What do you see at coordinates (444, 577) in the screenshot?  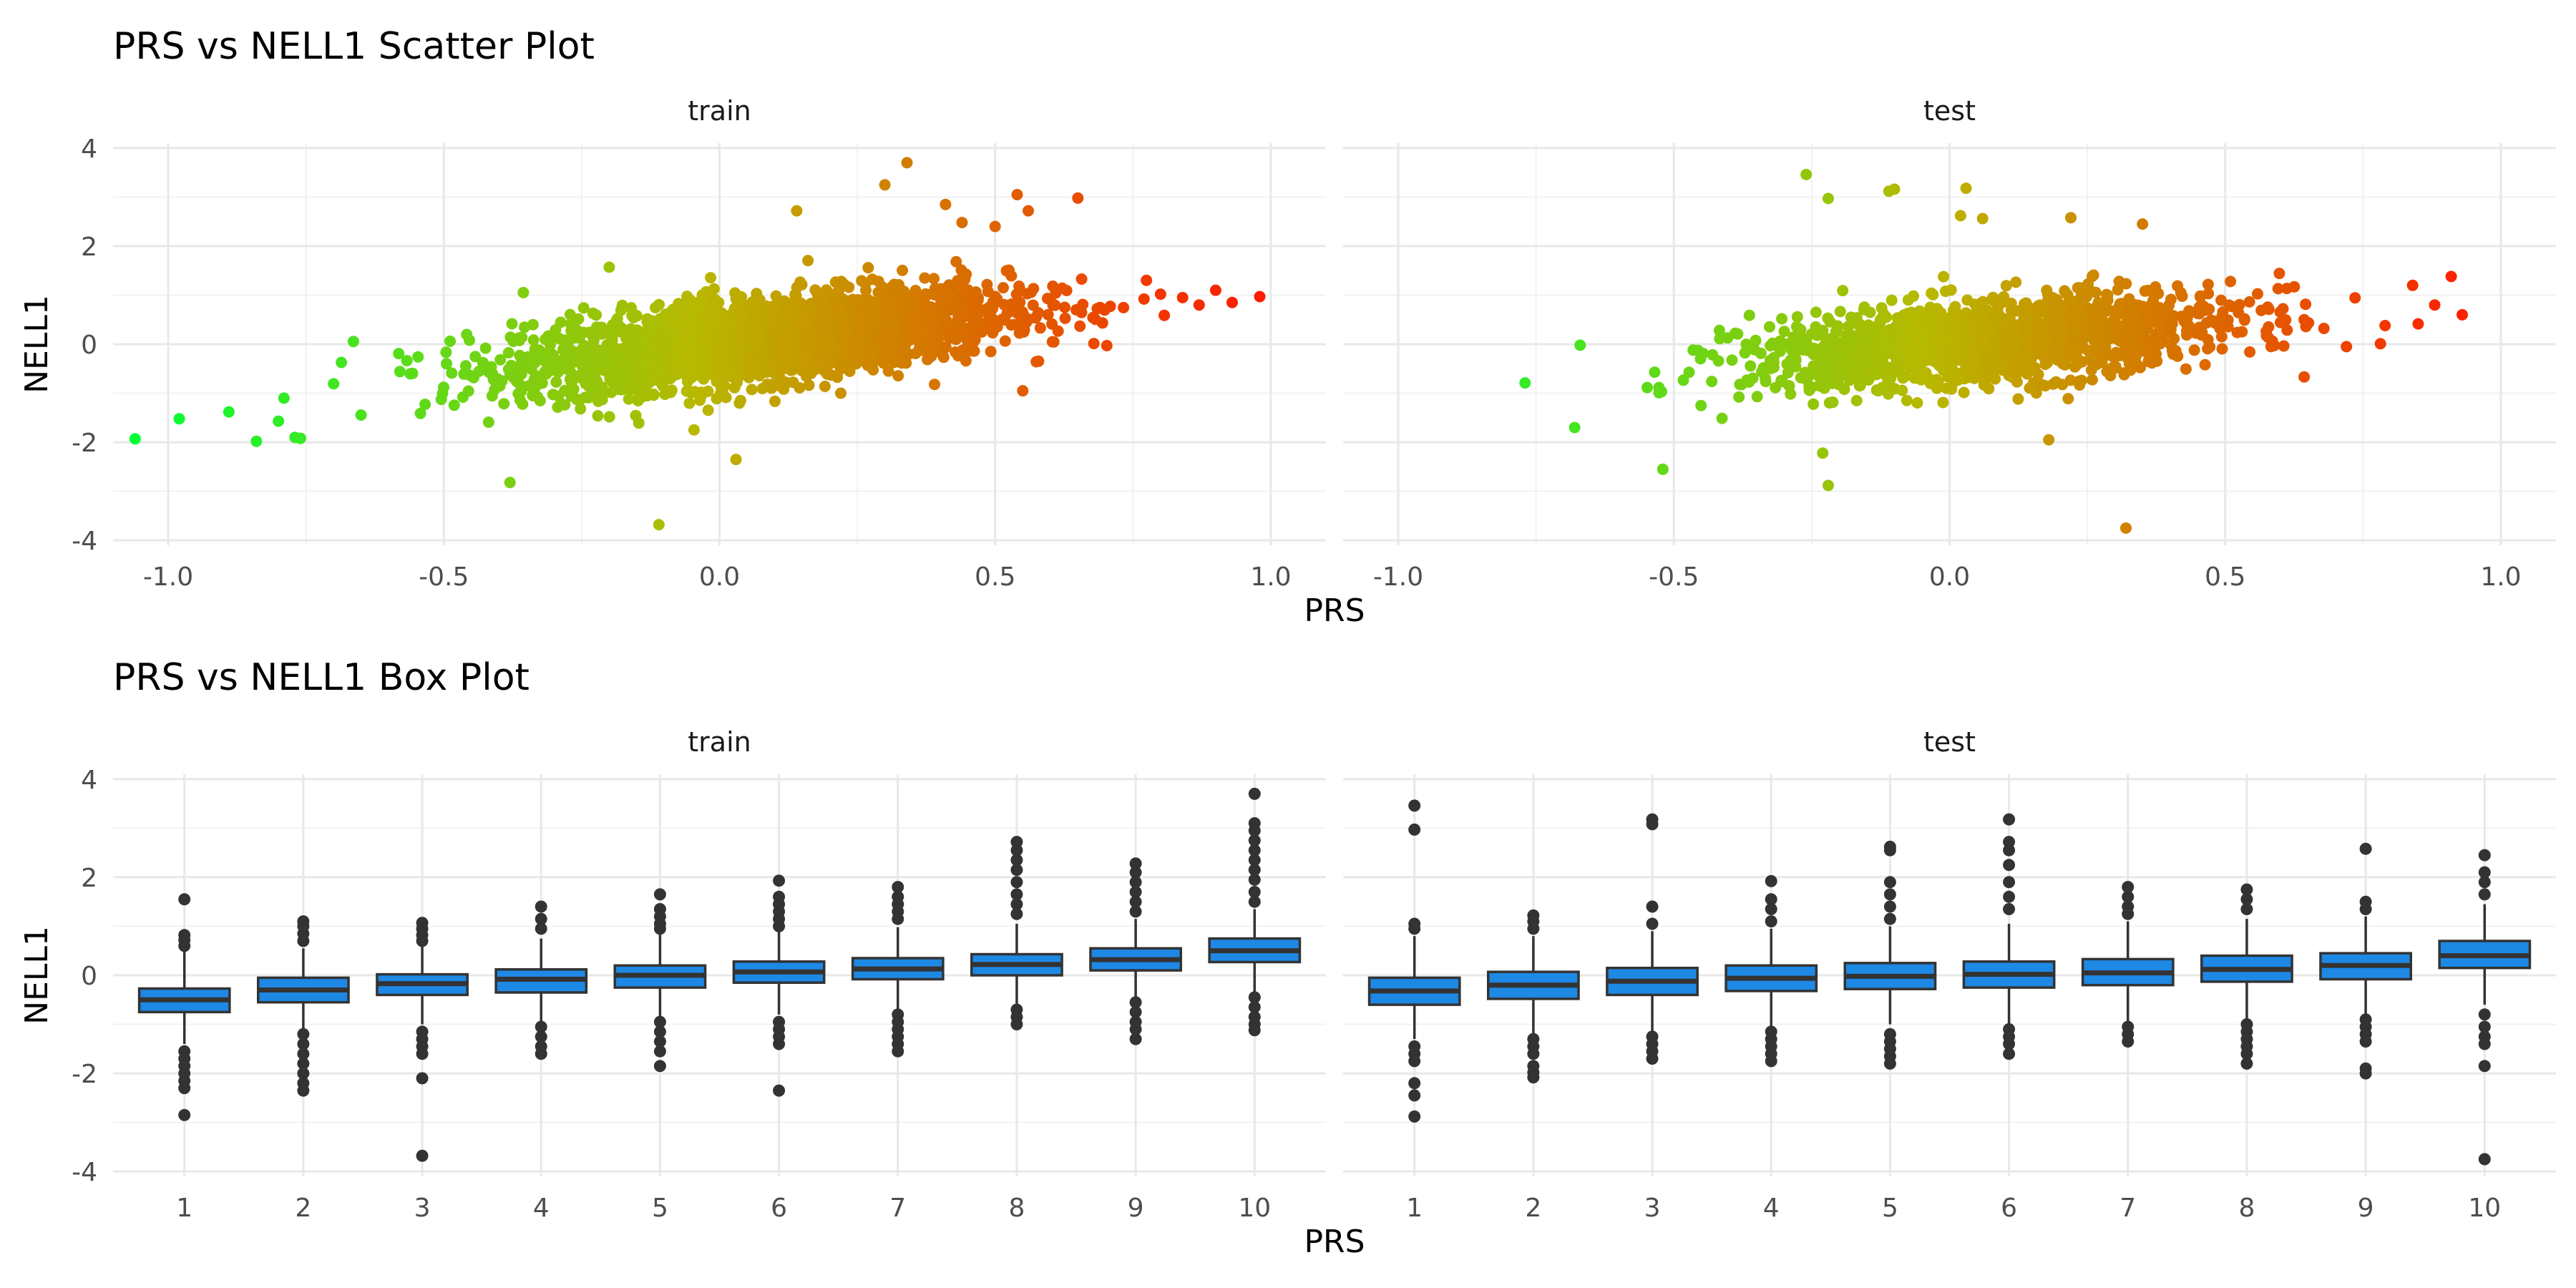 I see `x-tick-label: -0.5` at bounding box center [444, 577].